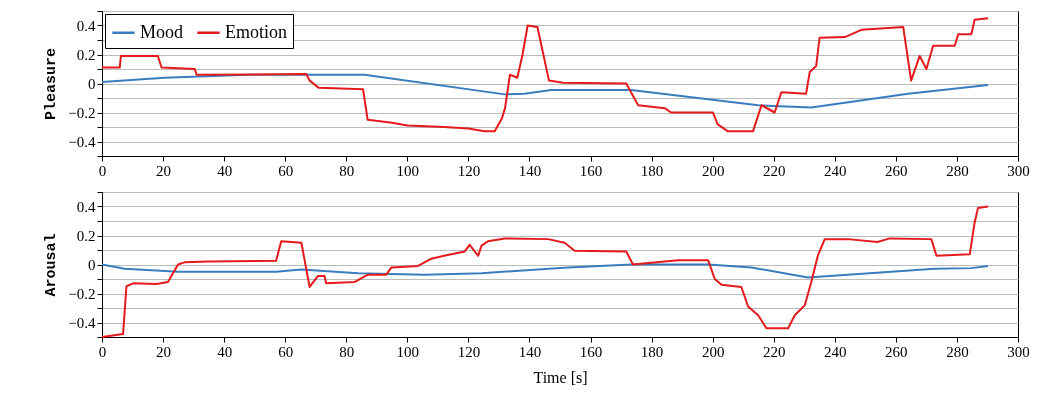 This screenshot has height=407, width=1042. What do you see at coordinates (256, 31) in the screenshot?
I see `legend-label: Emotion` at bounding box center [256, 31].